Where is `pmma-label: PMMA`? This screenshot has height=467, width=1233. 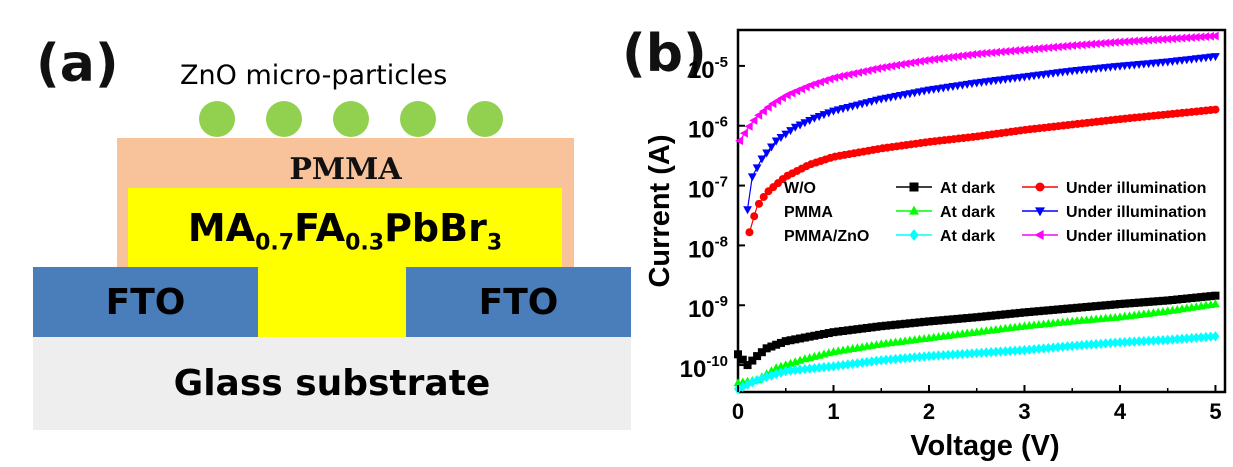
pmma-label: PMMA is located at coordinates (345, 169).